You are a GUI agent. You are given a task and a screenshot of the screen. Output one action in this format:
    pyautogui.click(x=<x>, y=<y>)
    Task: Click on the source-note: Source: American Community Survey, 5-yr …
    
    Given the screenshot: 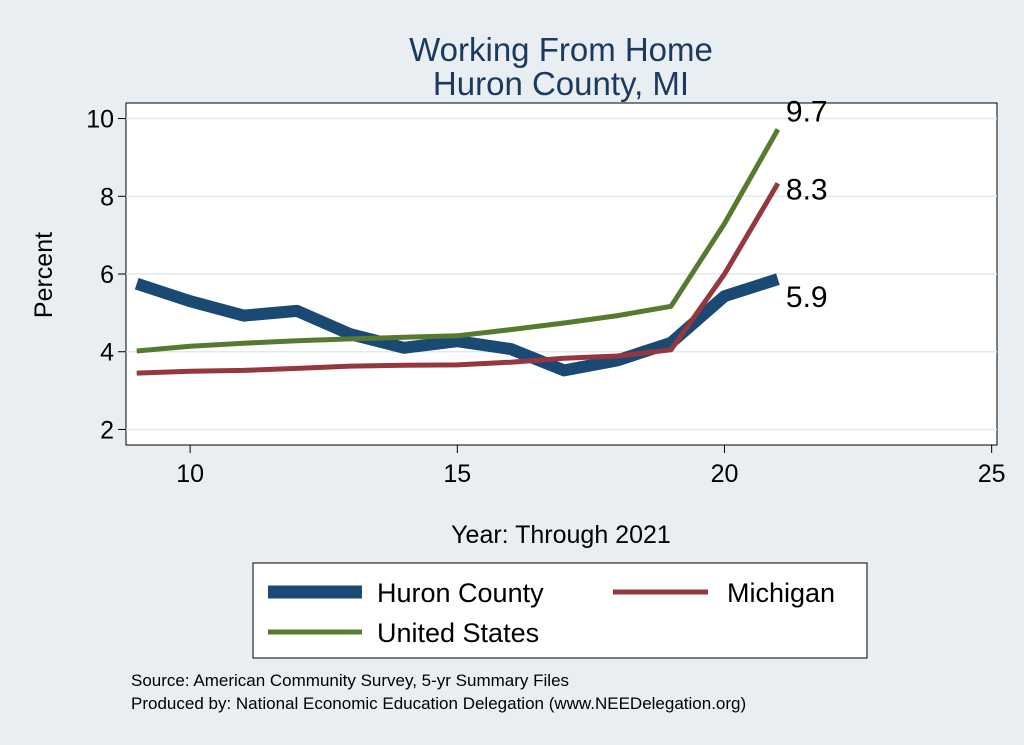 What is the action you would take?
    pyautogui.click(x=350, y=680)
    